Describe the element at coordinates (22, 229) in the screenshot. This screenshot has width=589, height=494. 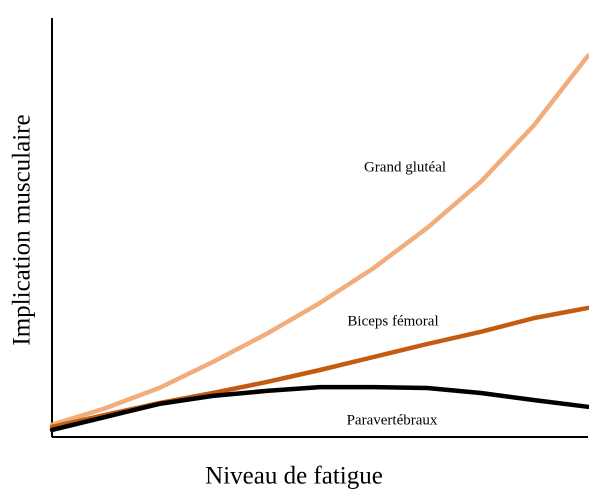
I see `y-axis-title: Implication musculaire` at that location.